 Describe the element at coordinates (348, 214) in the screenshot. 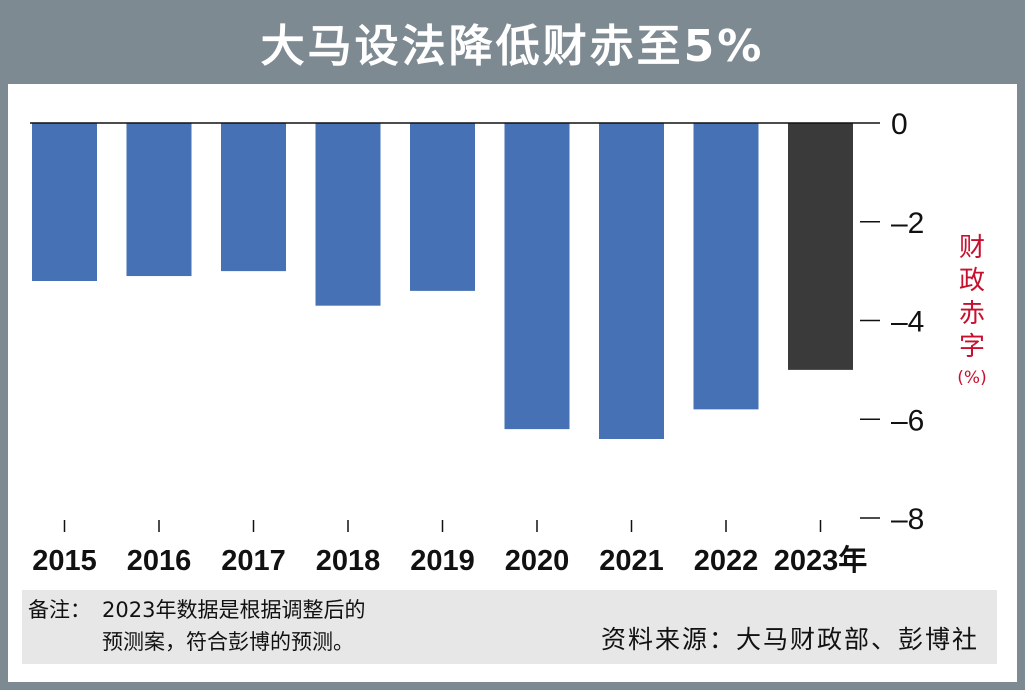

I see `bar-2018` at that location.